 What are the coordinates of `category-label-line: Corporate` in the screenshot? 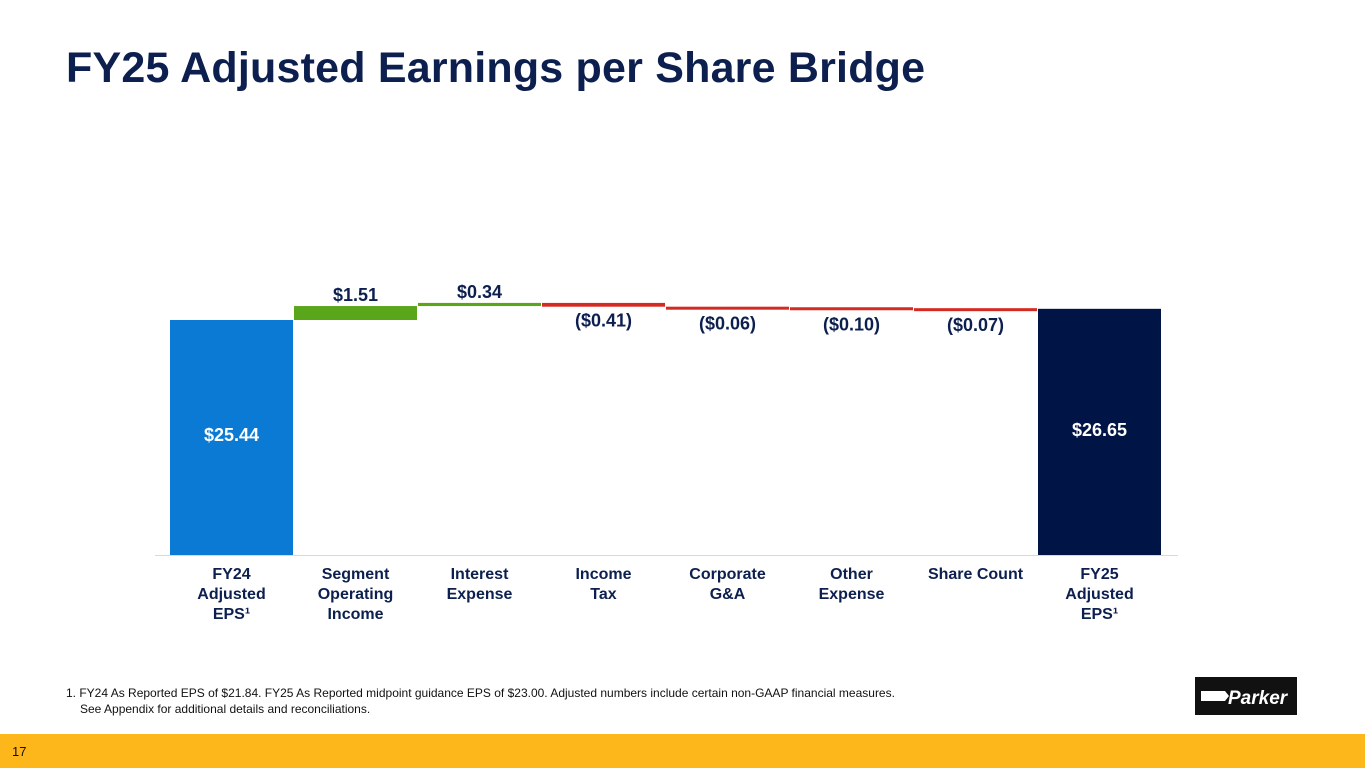 It's located at (727, 574).